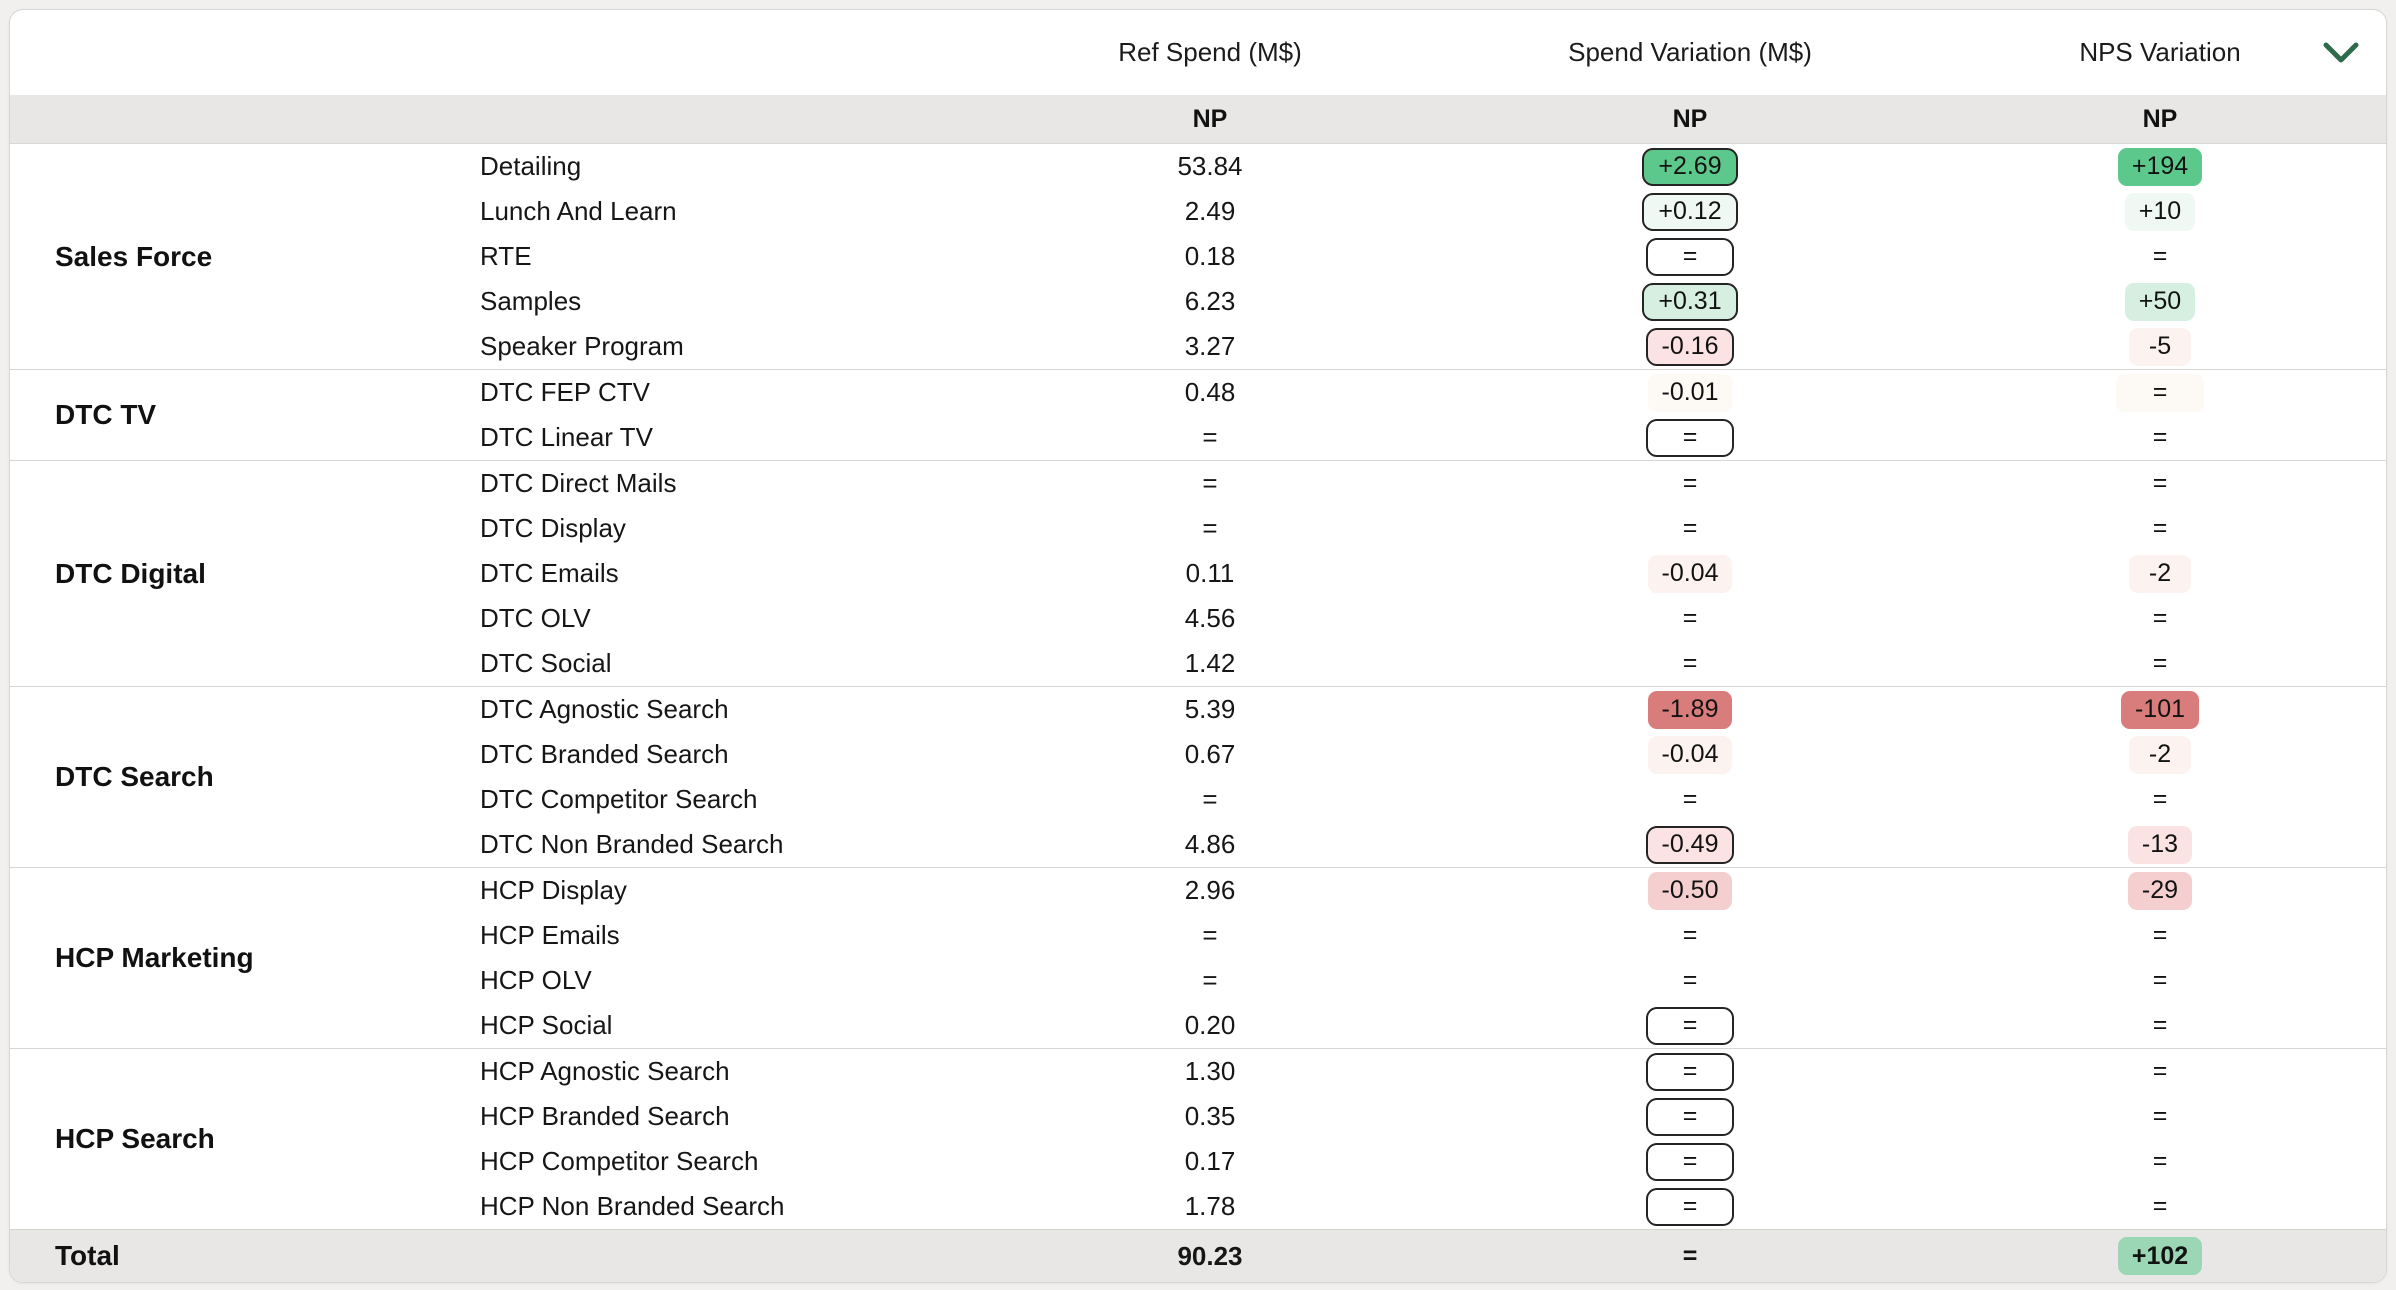 The width and height of the screenshot is (2396, 1290). I want to click on spend-variation-cell: -0.50, so click(1690, 890).